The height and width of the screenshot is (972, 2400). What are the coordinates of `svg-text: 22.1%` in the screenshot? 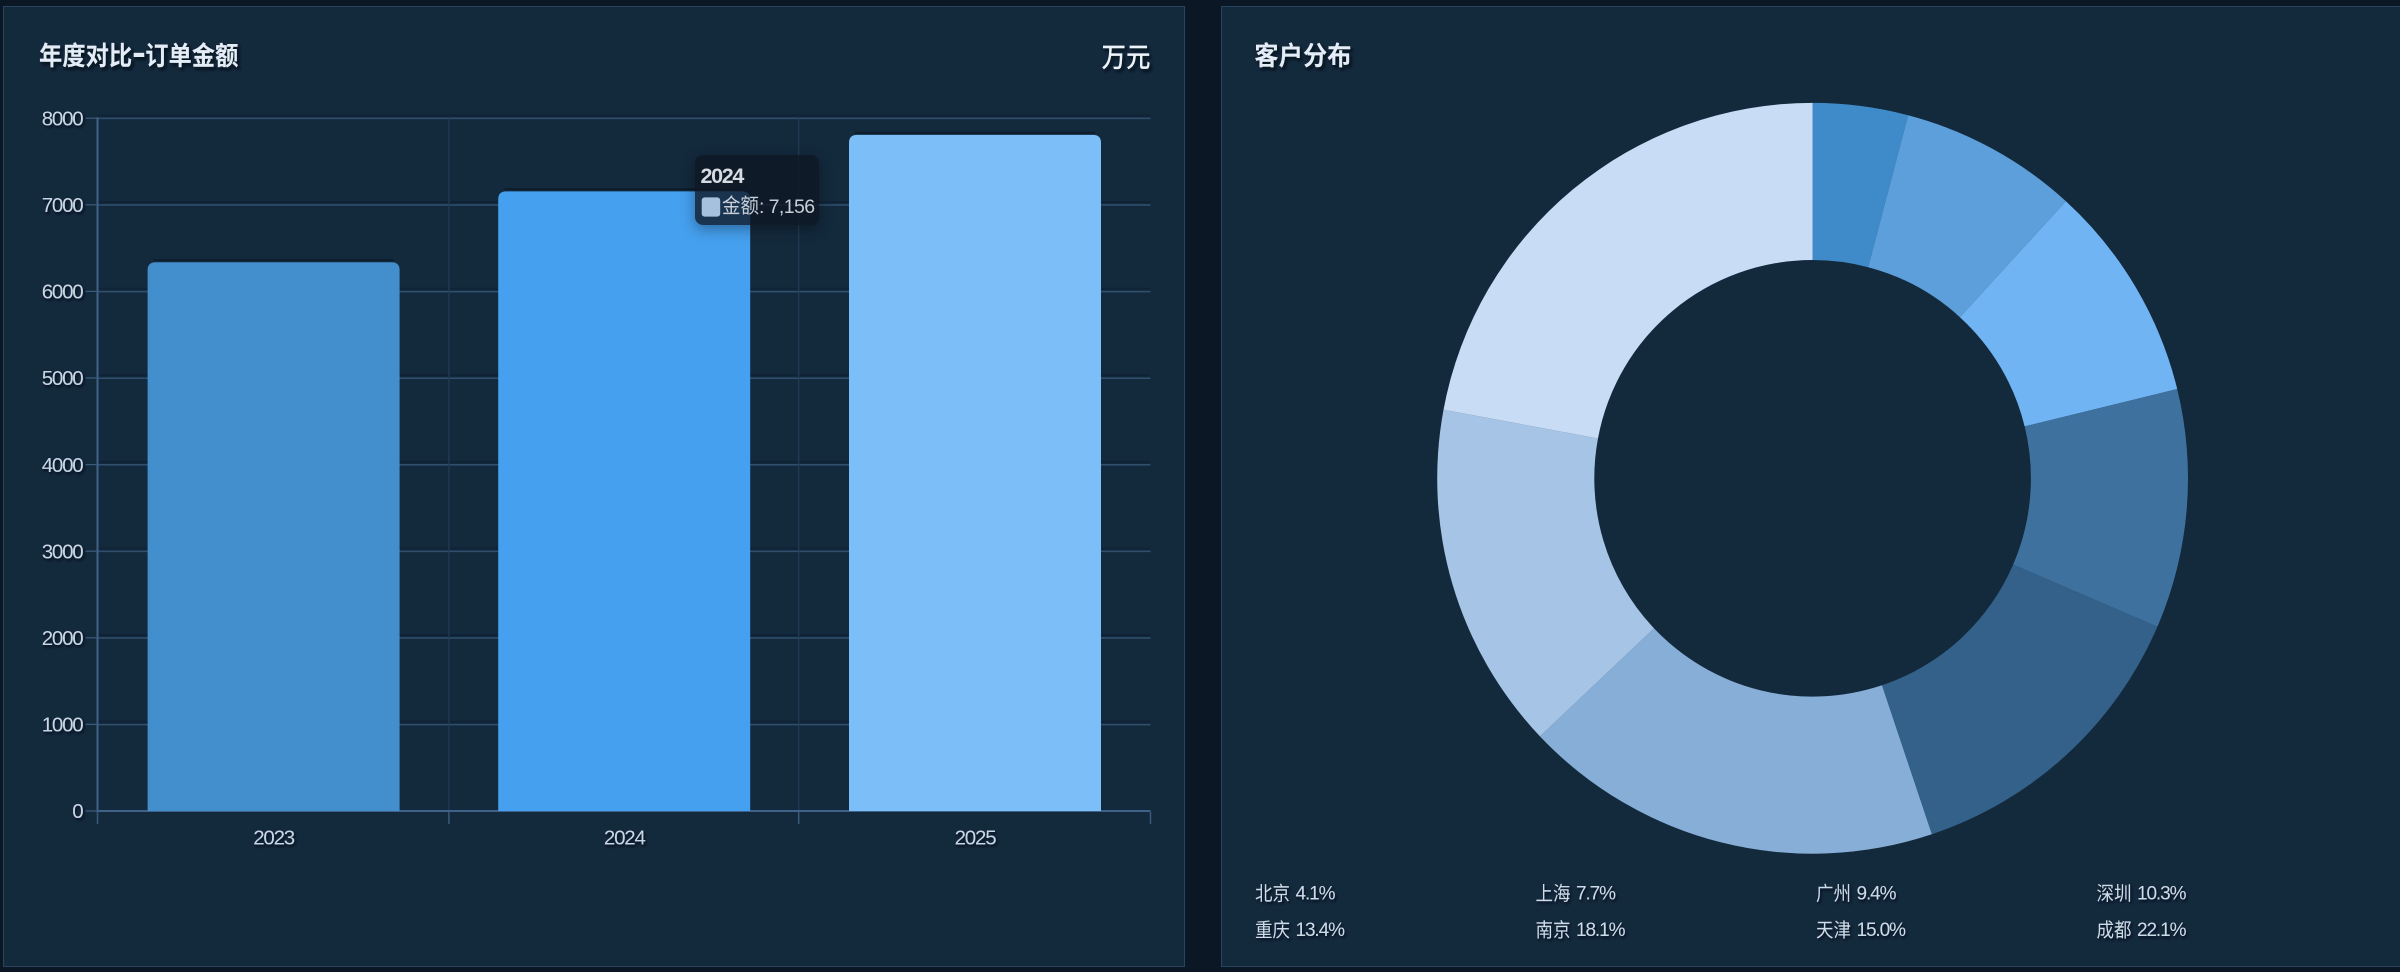 It's located at (2162, 930).